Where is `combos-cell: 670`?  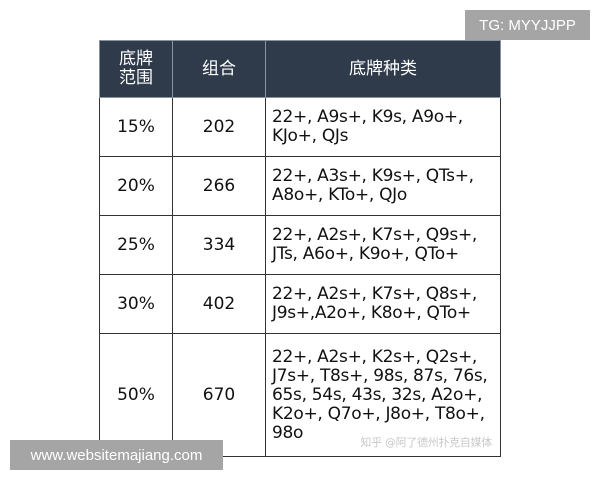 combos-cell: 670 is located at coordinates (219, 395).